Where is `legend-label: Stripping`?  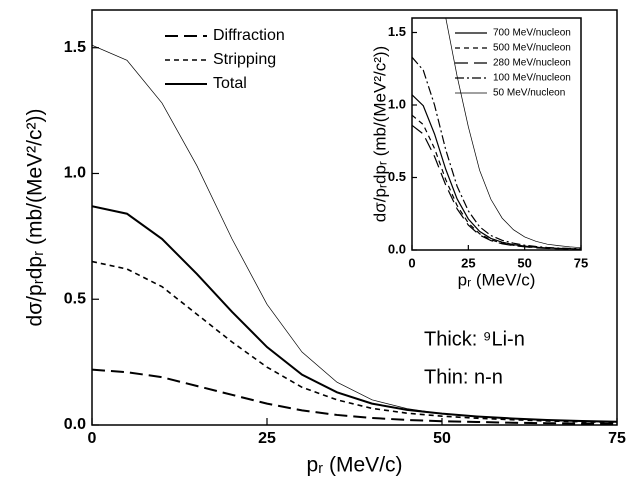 legend-label: Stripping is located at coordinates (244, 59).